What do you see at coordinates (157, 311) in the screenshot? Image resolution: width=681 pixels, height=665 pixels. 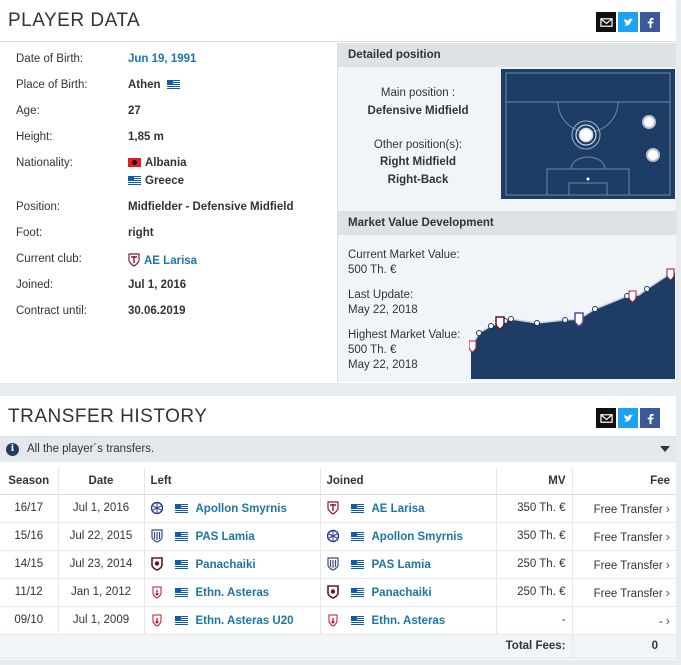 I see `pd-value: 30.06.2019` at bounding box center [157, 311].